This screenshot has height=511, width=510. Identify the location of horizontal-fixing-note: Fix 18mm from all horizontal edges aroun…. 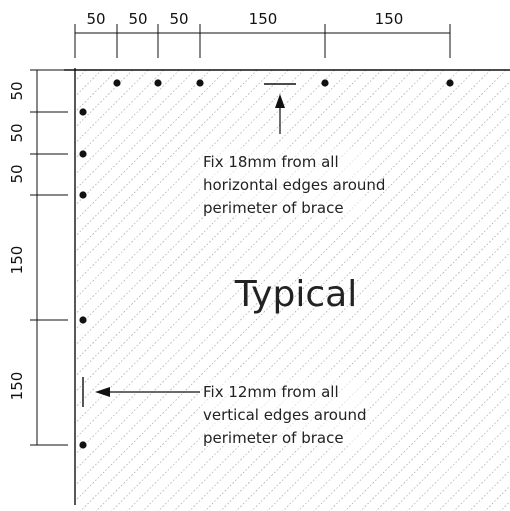
(292, 182).